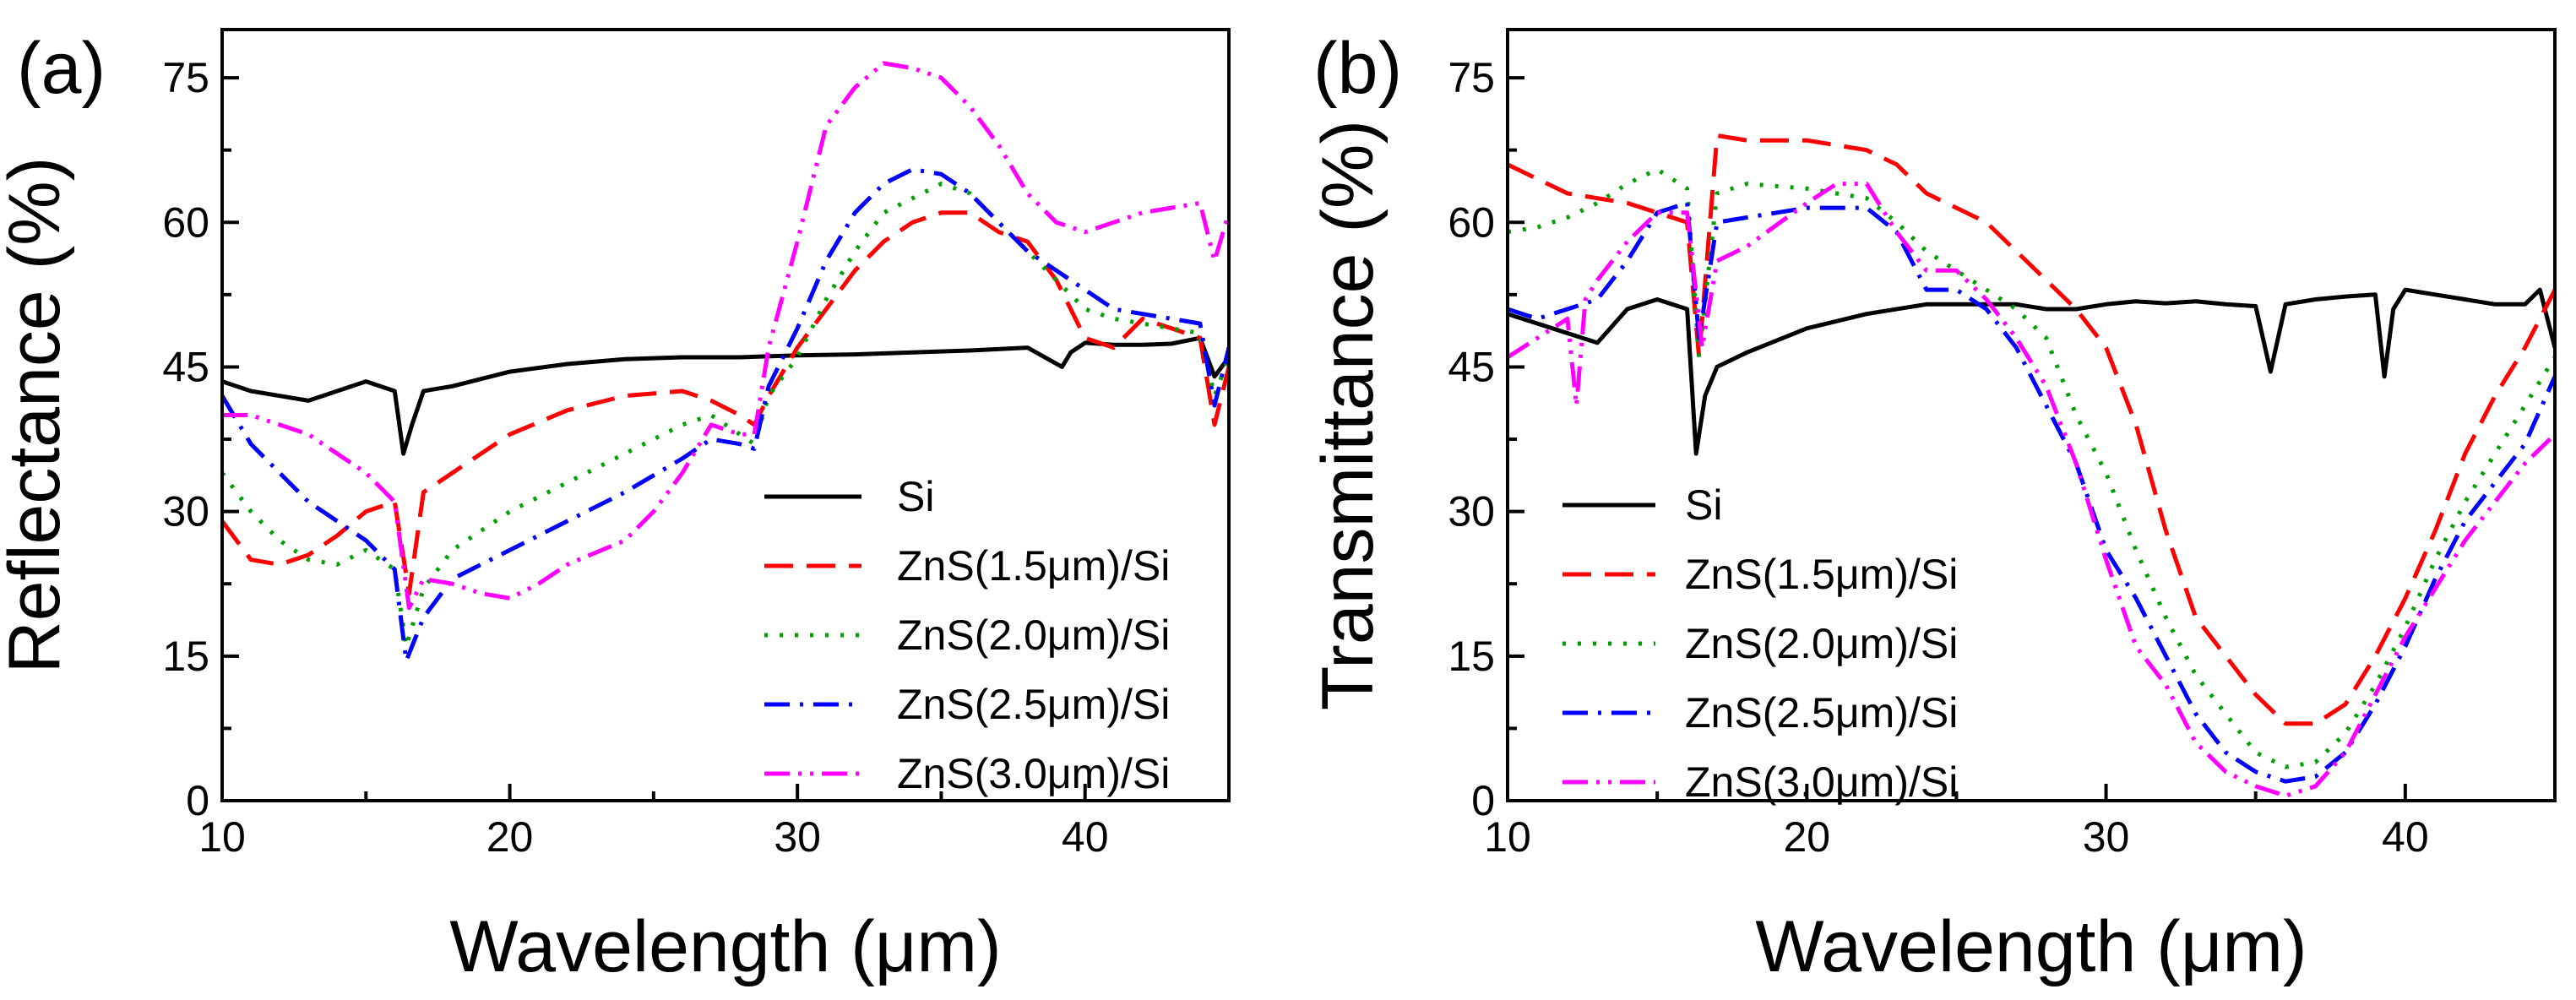 Image resolution: width=2576 pixels, height=1000 pixels. I want to click on y-axis-title: Transmittance (%), so click(1348, 415).